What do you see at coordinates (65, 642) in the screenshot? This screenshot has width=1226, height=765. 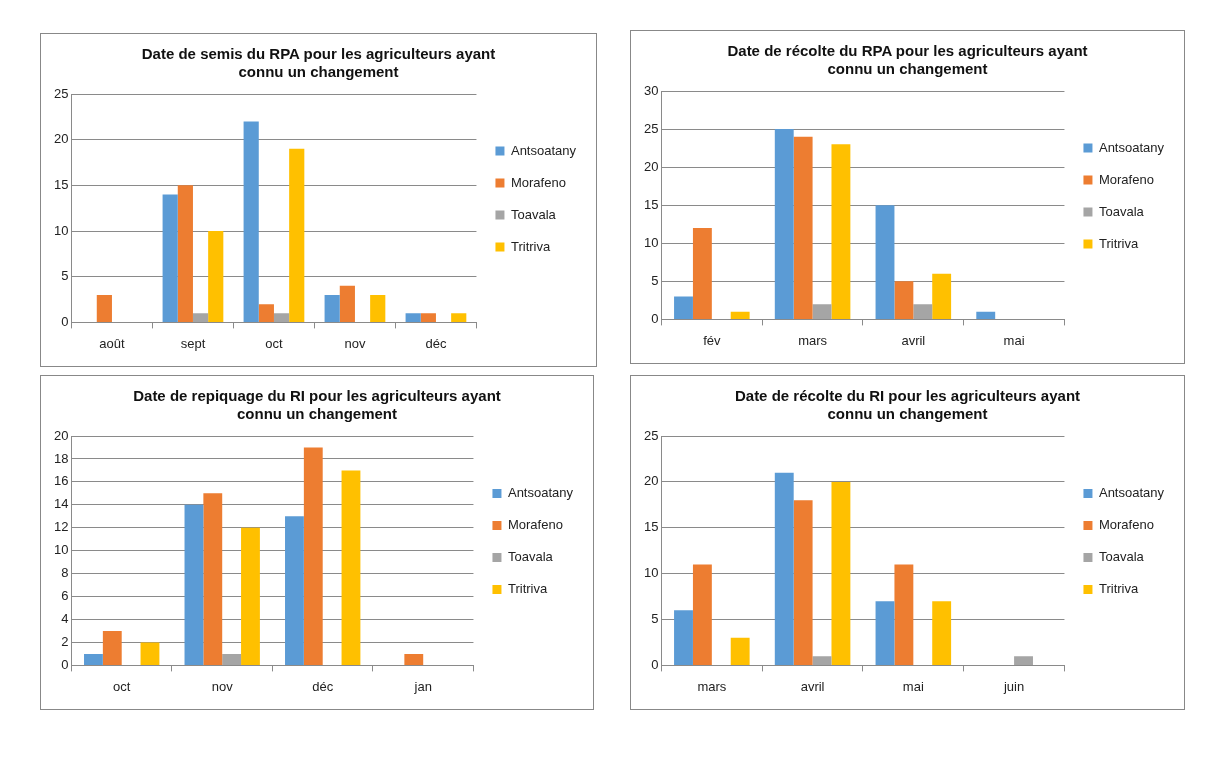 I see `y-tick-label: 2` at bounding box center [65, 642].